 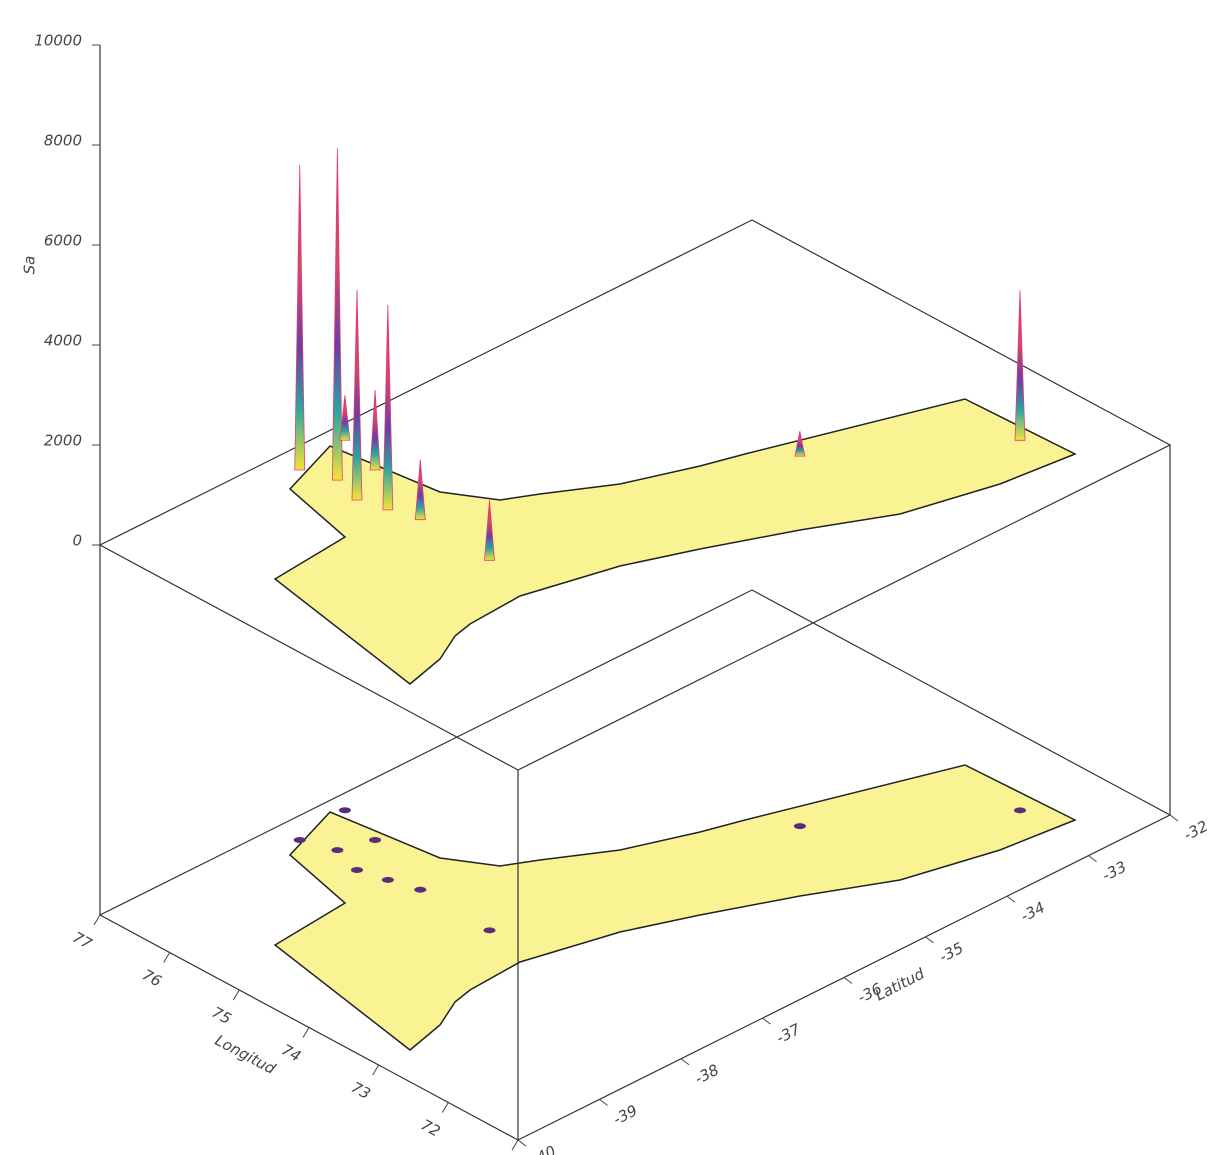 What do you see at coordinates (625, 1114) in the screenshot?
I see `y-tick-label: -39` at bounding box center [625, 1114].